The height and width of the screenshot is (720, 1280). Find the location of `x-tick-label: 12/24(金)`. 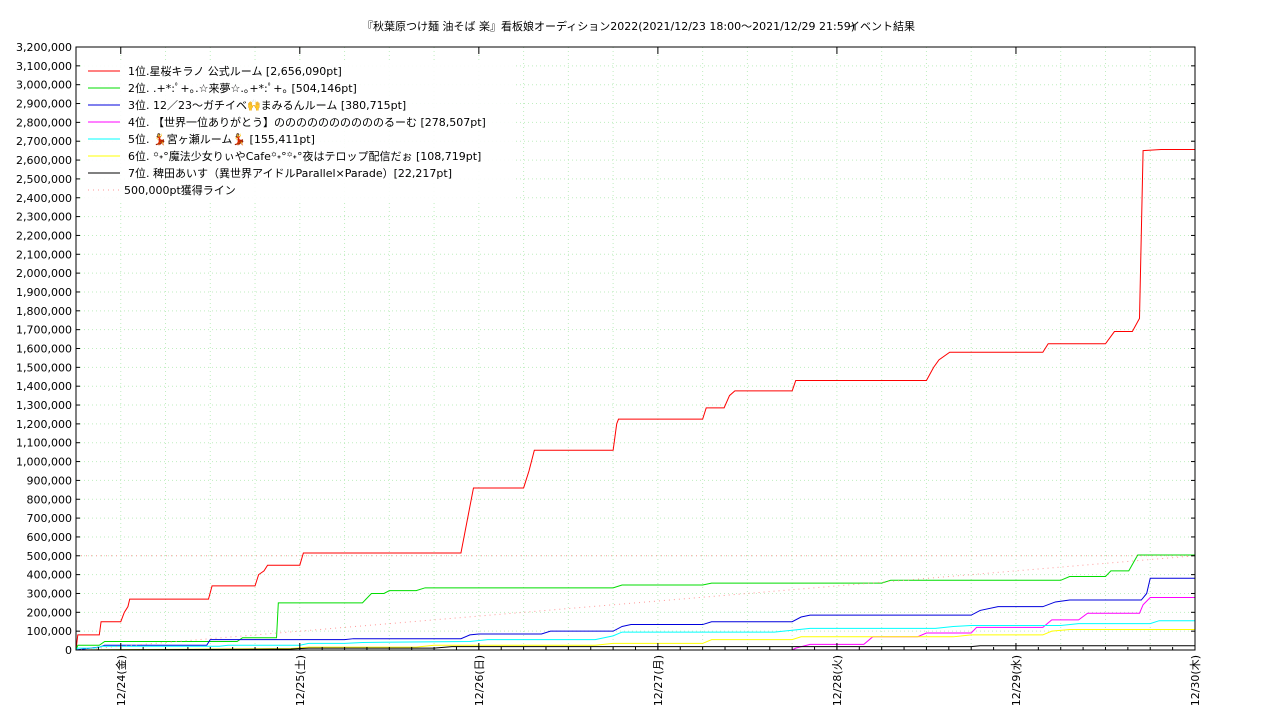

x-tick-label: 12/24(金) is located at coordinates (121, 680).